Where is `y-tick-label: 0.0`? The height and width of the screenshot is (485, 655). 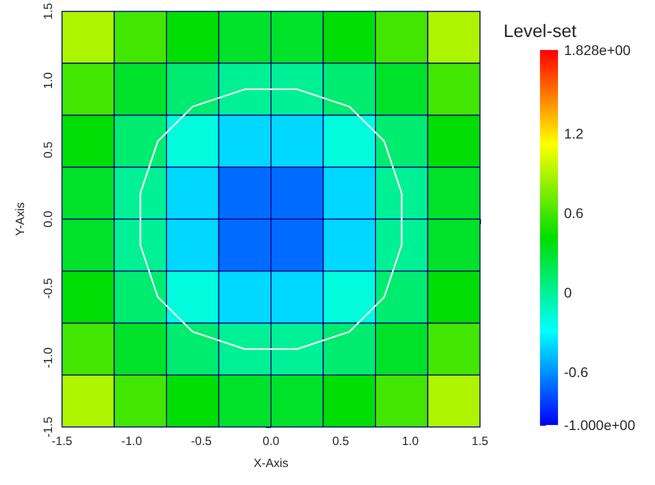
y-tick-label: 0.0 is located at coordinates (48, 219).